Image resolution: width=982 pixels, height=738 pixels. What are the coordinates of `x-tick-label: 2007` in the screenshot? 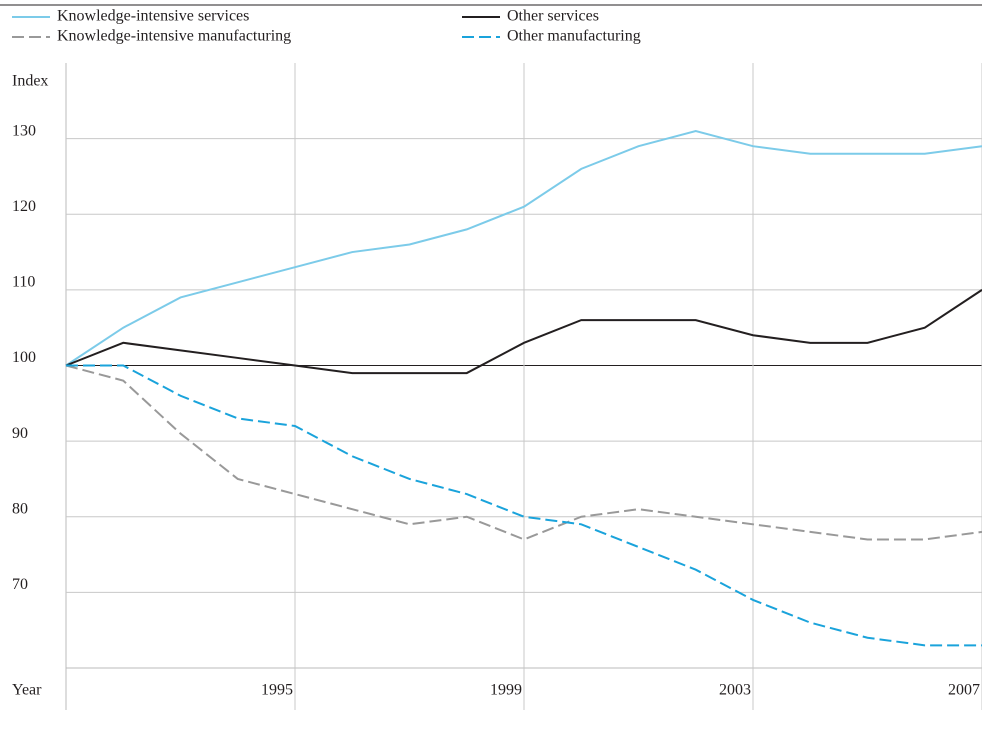 It's located at (964, 690).